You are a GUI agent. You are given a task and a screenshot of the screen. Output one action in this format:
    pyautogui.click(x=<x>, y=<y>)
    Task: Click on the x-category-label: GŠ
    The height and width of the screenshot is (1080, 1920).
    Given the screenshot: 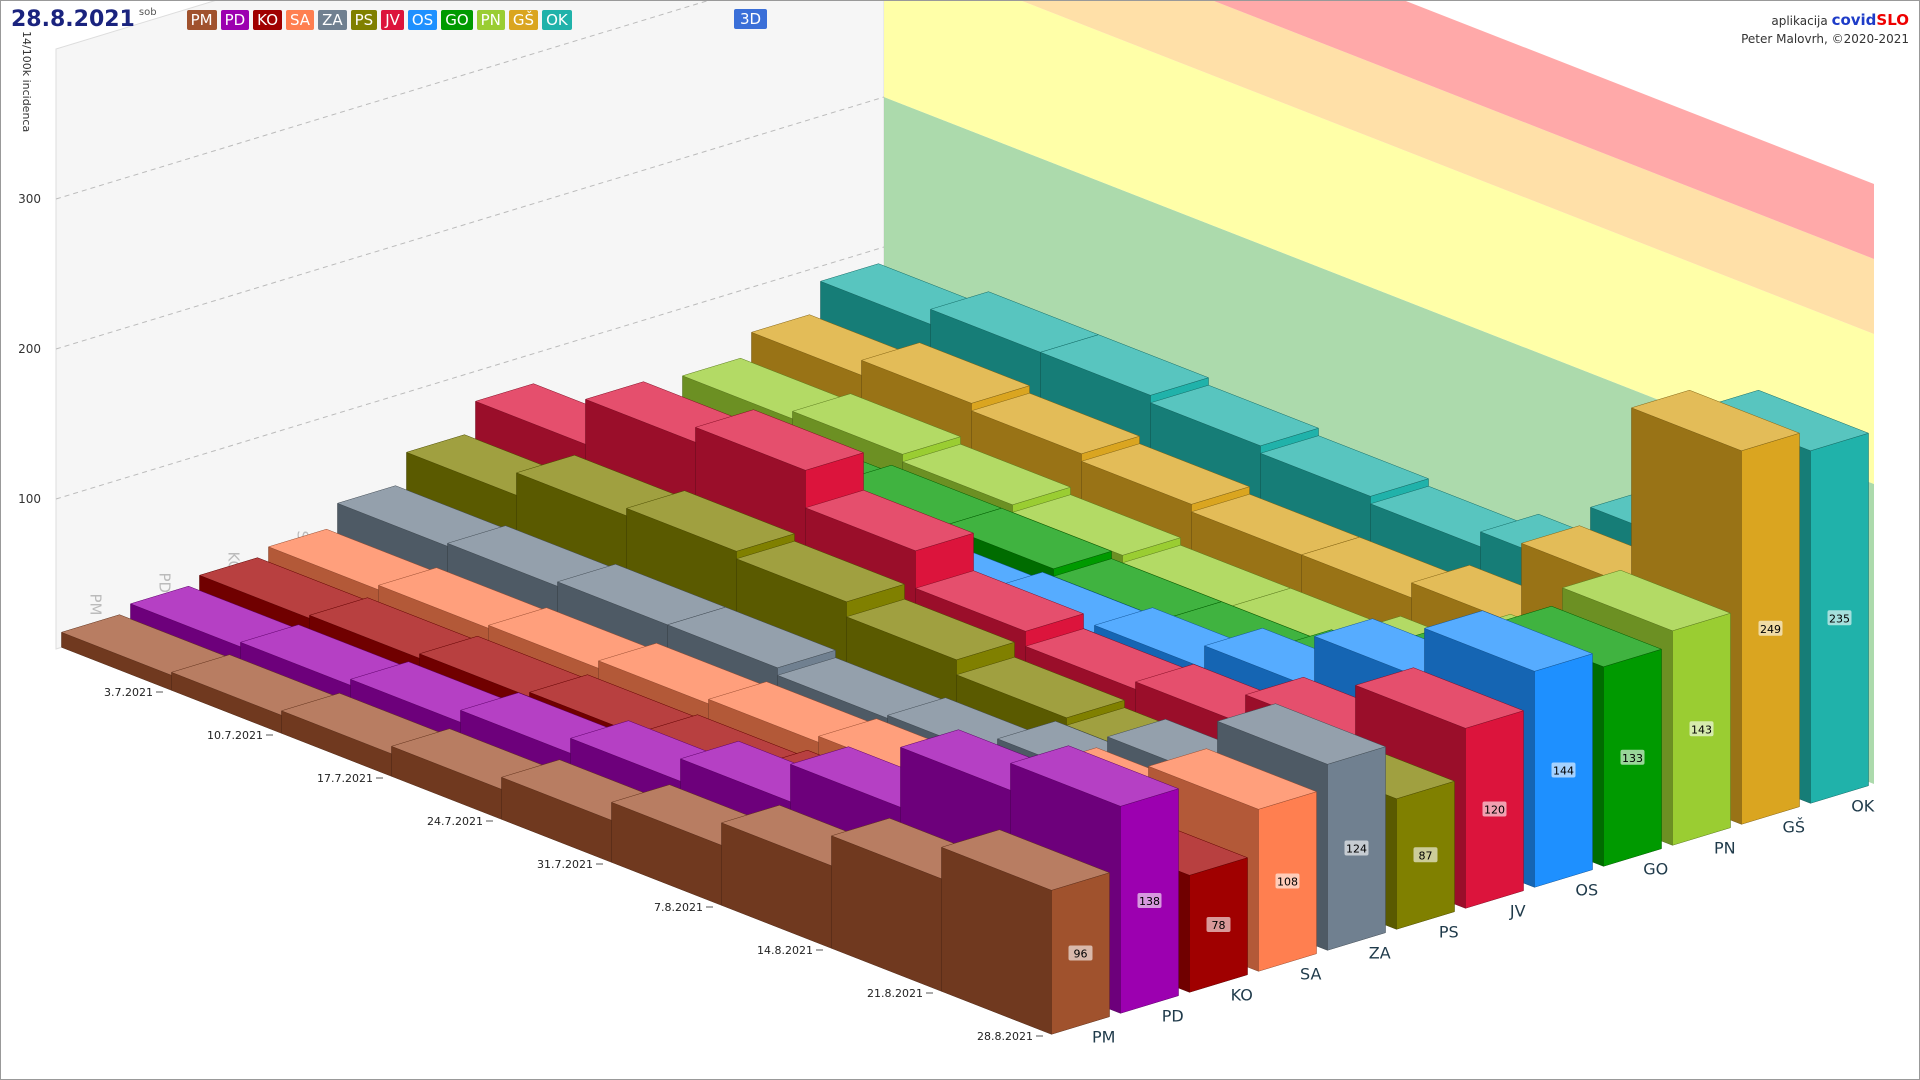 What is the action you would take?
    pyautogui.click(x=1793, y=826)
    